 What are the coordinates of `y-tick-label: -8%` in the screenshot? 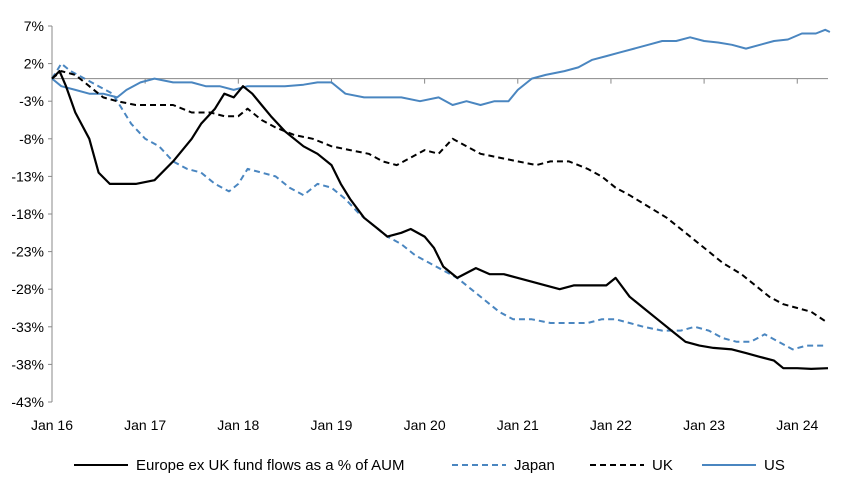 It's located at (31, 139).